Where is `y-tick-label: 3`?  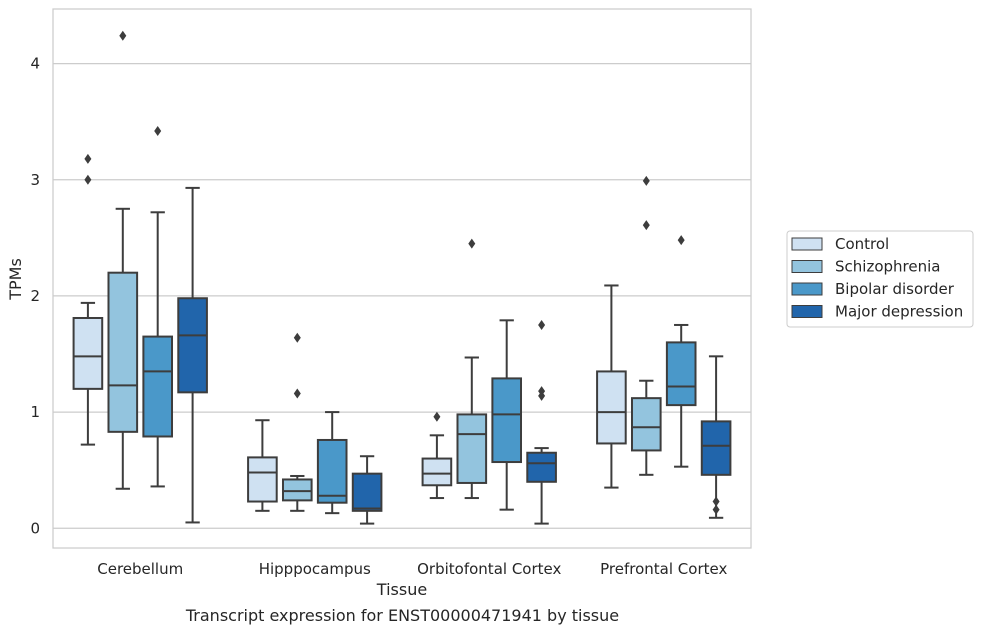 y-tick-label: 3 is located at coordinates (35, 180).